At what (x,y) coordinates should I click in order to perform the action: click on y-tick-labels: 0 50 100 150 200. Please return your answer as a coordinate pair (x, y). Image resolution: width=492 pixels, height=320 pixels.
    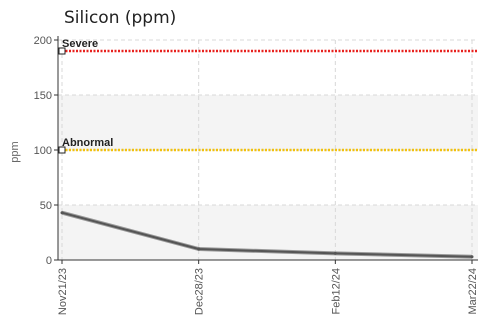
    Looking at the image, I should click on (43, 151).